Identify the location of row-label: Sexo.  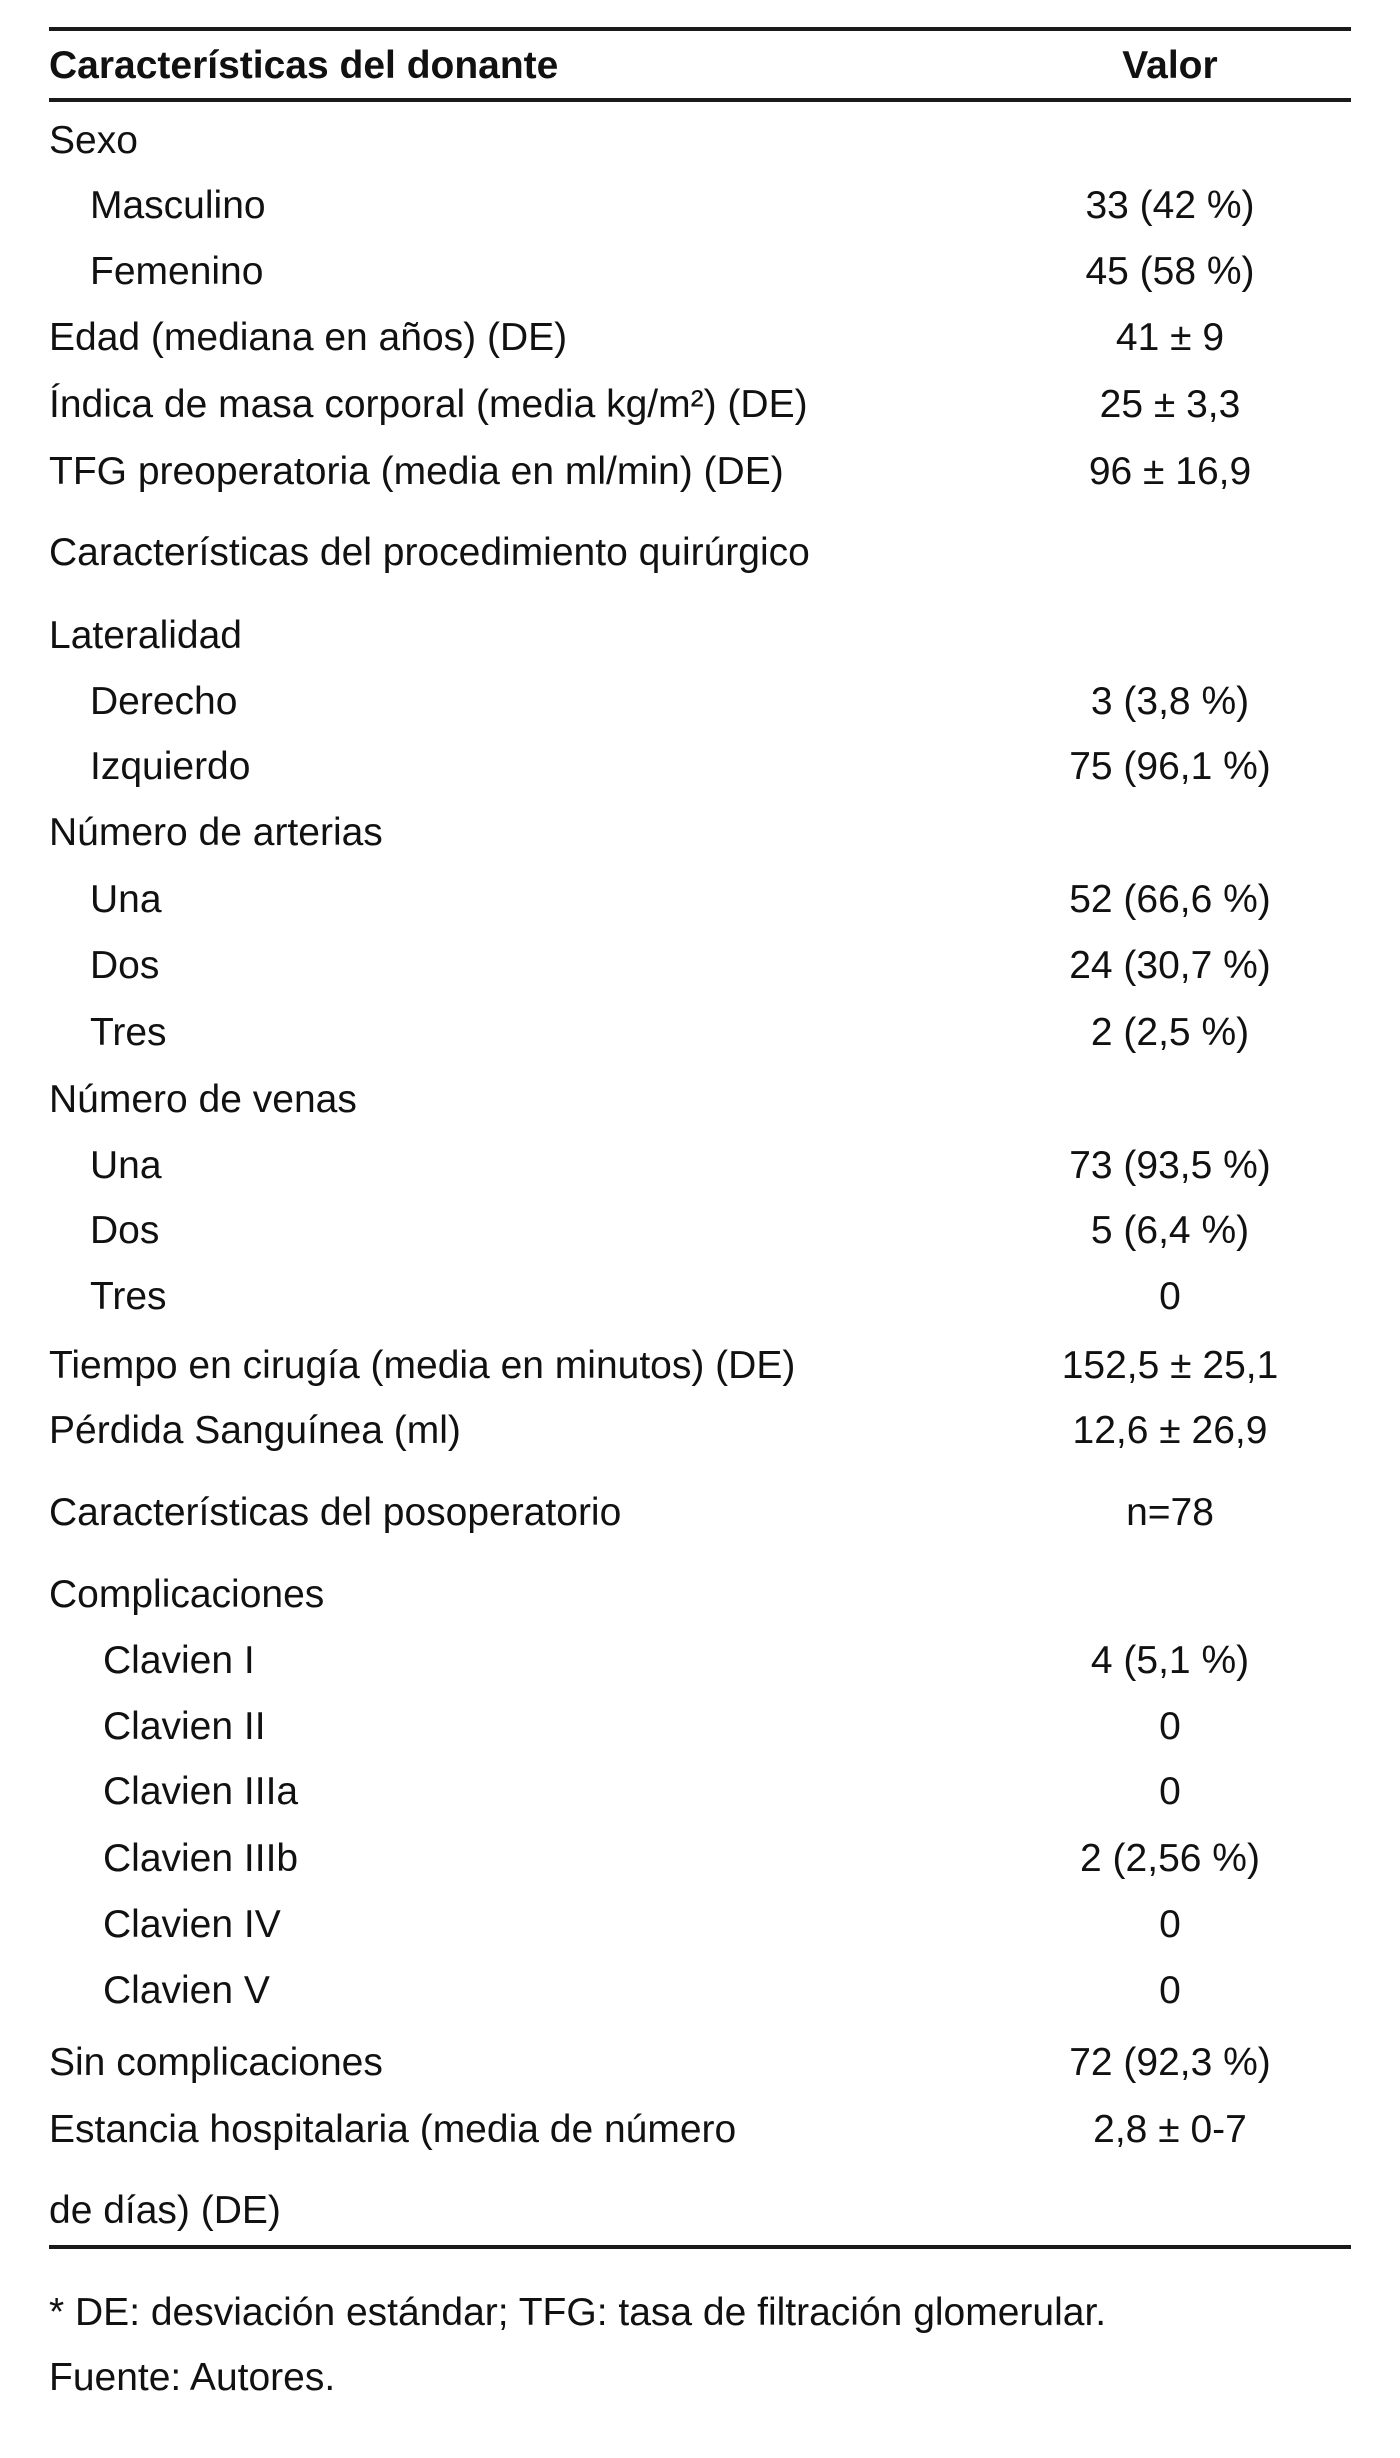
(93, 140).